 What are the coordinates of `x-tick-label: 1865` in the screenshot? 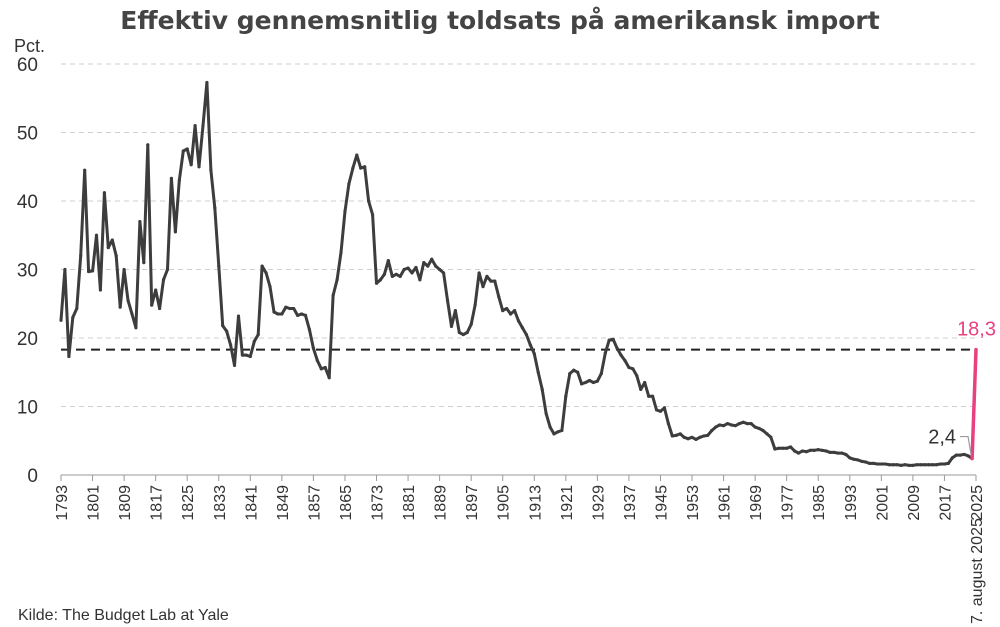 It's located at (346, 503).